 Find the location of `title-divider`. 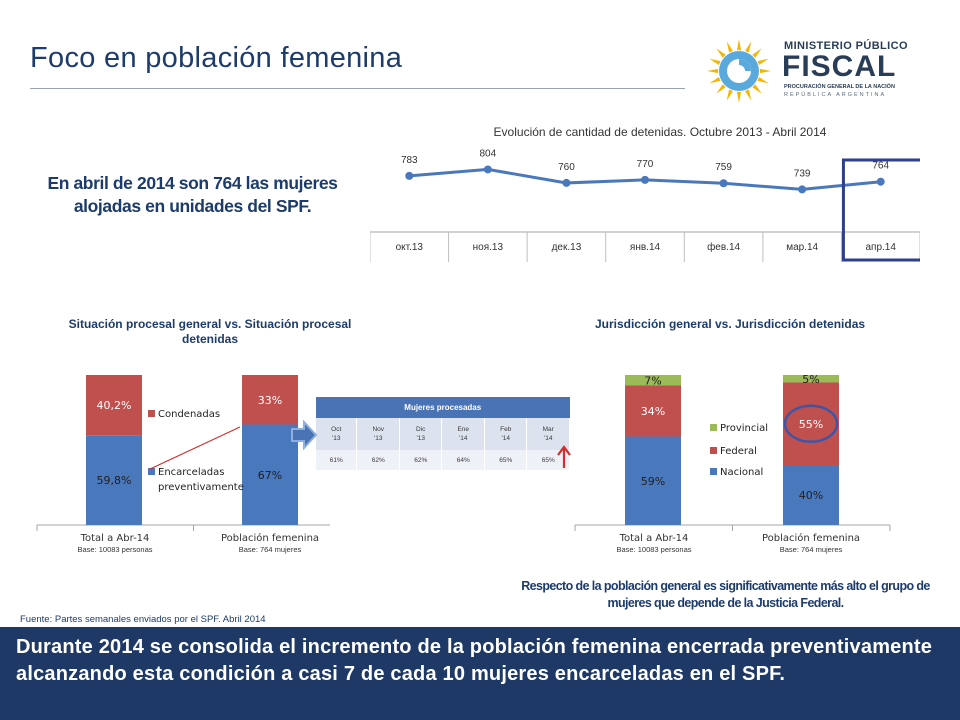

title-divider is located at coordinates (357, 88).